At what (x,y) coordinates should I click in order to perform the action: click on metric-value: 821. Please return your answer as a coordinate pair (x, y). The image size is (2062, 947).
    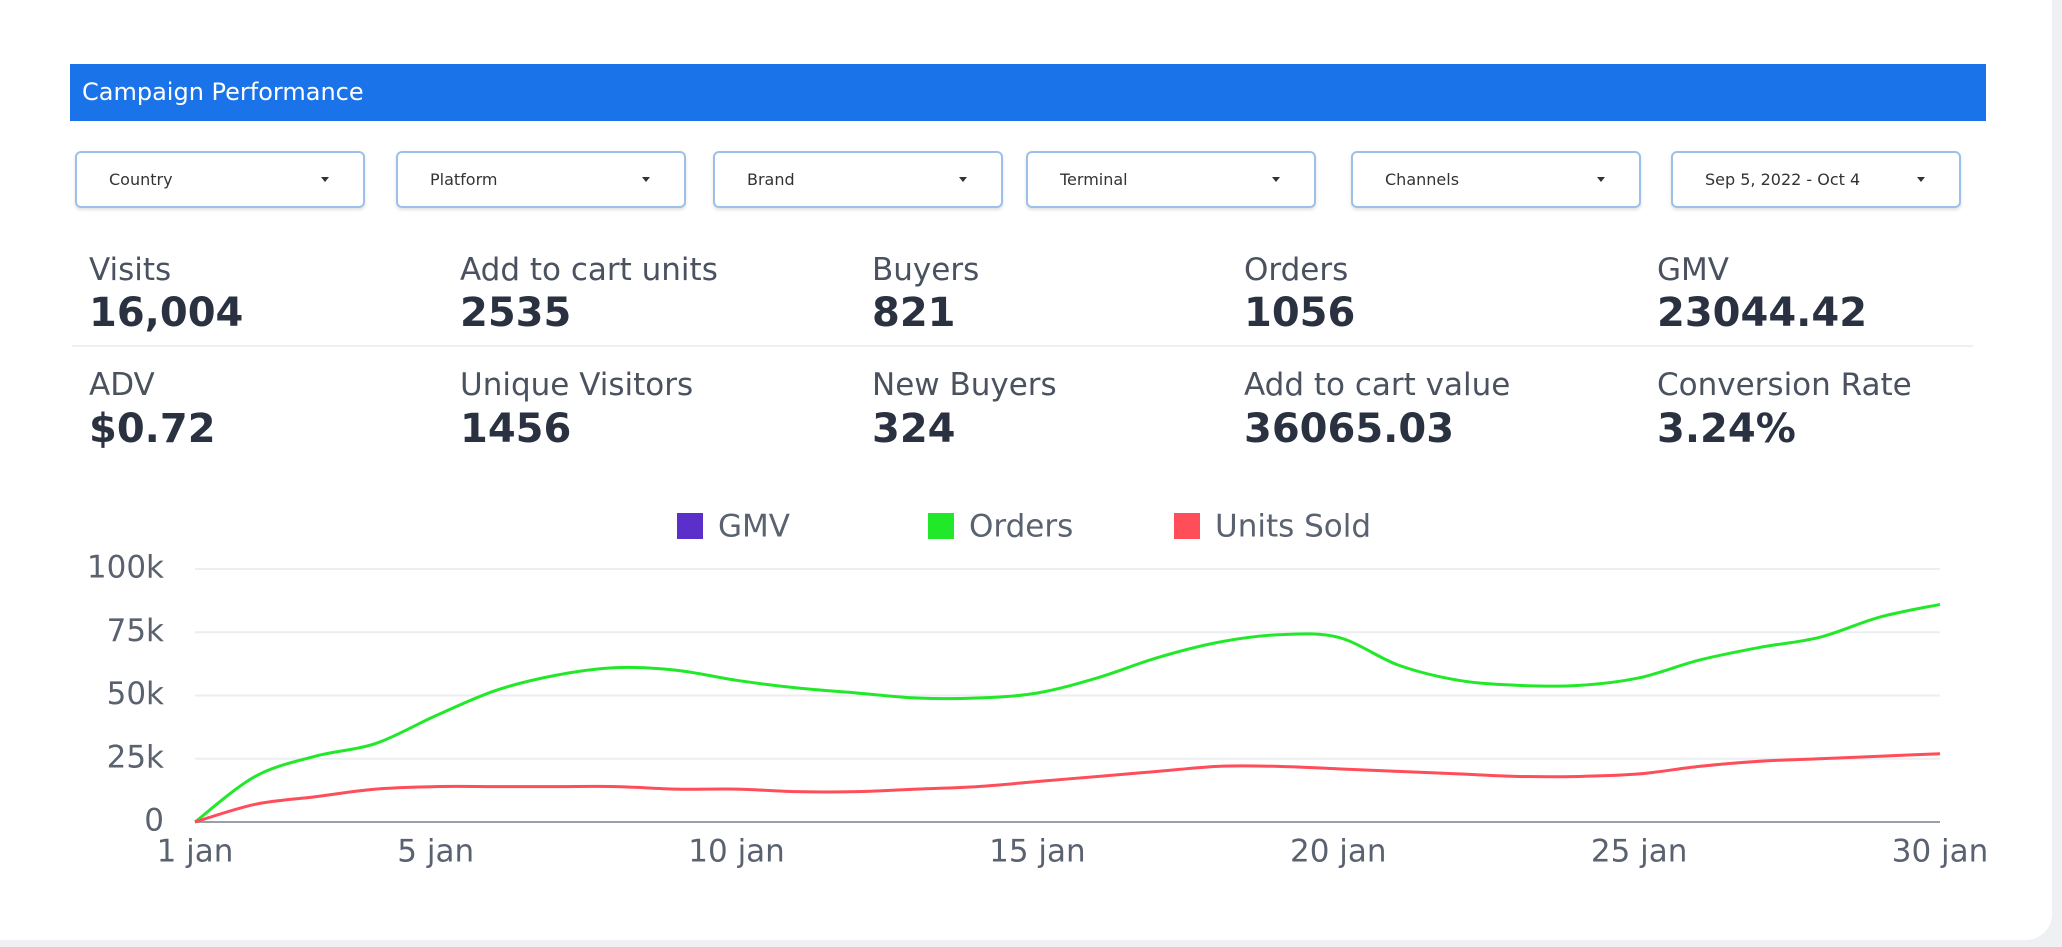
    Looking at the image, I should click on (914, 313).